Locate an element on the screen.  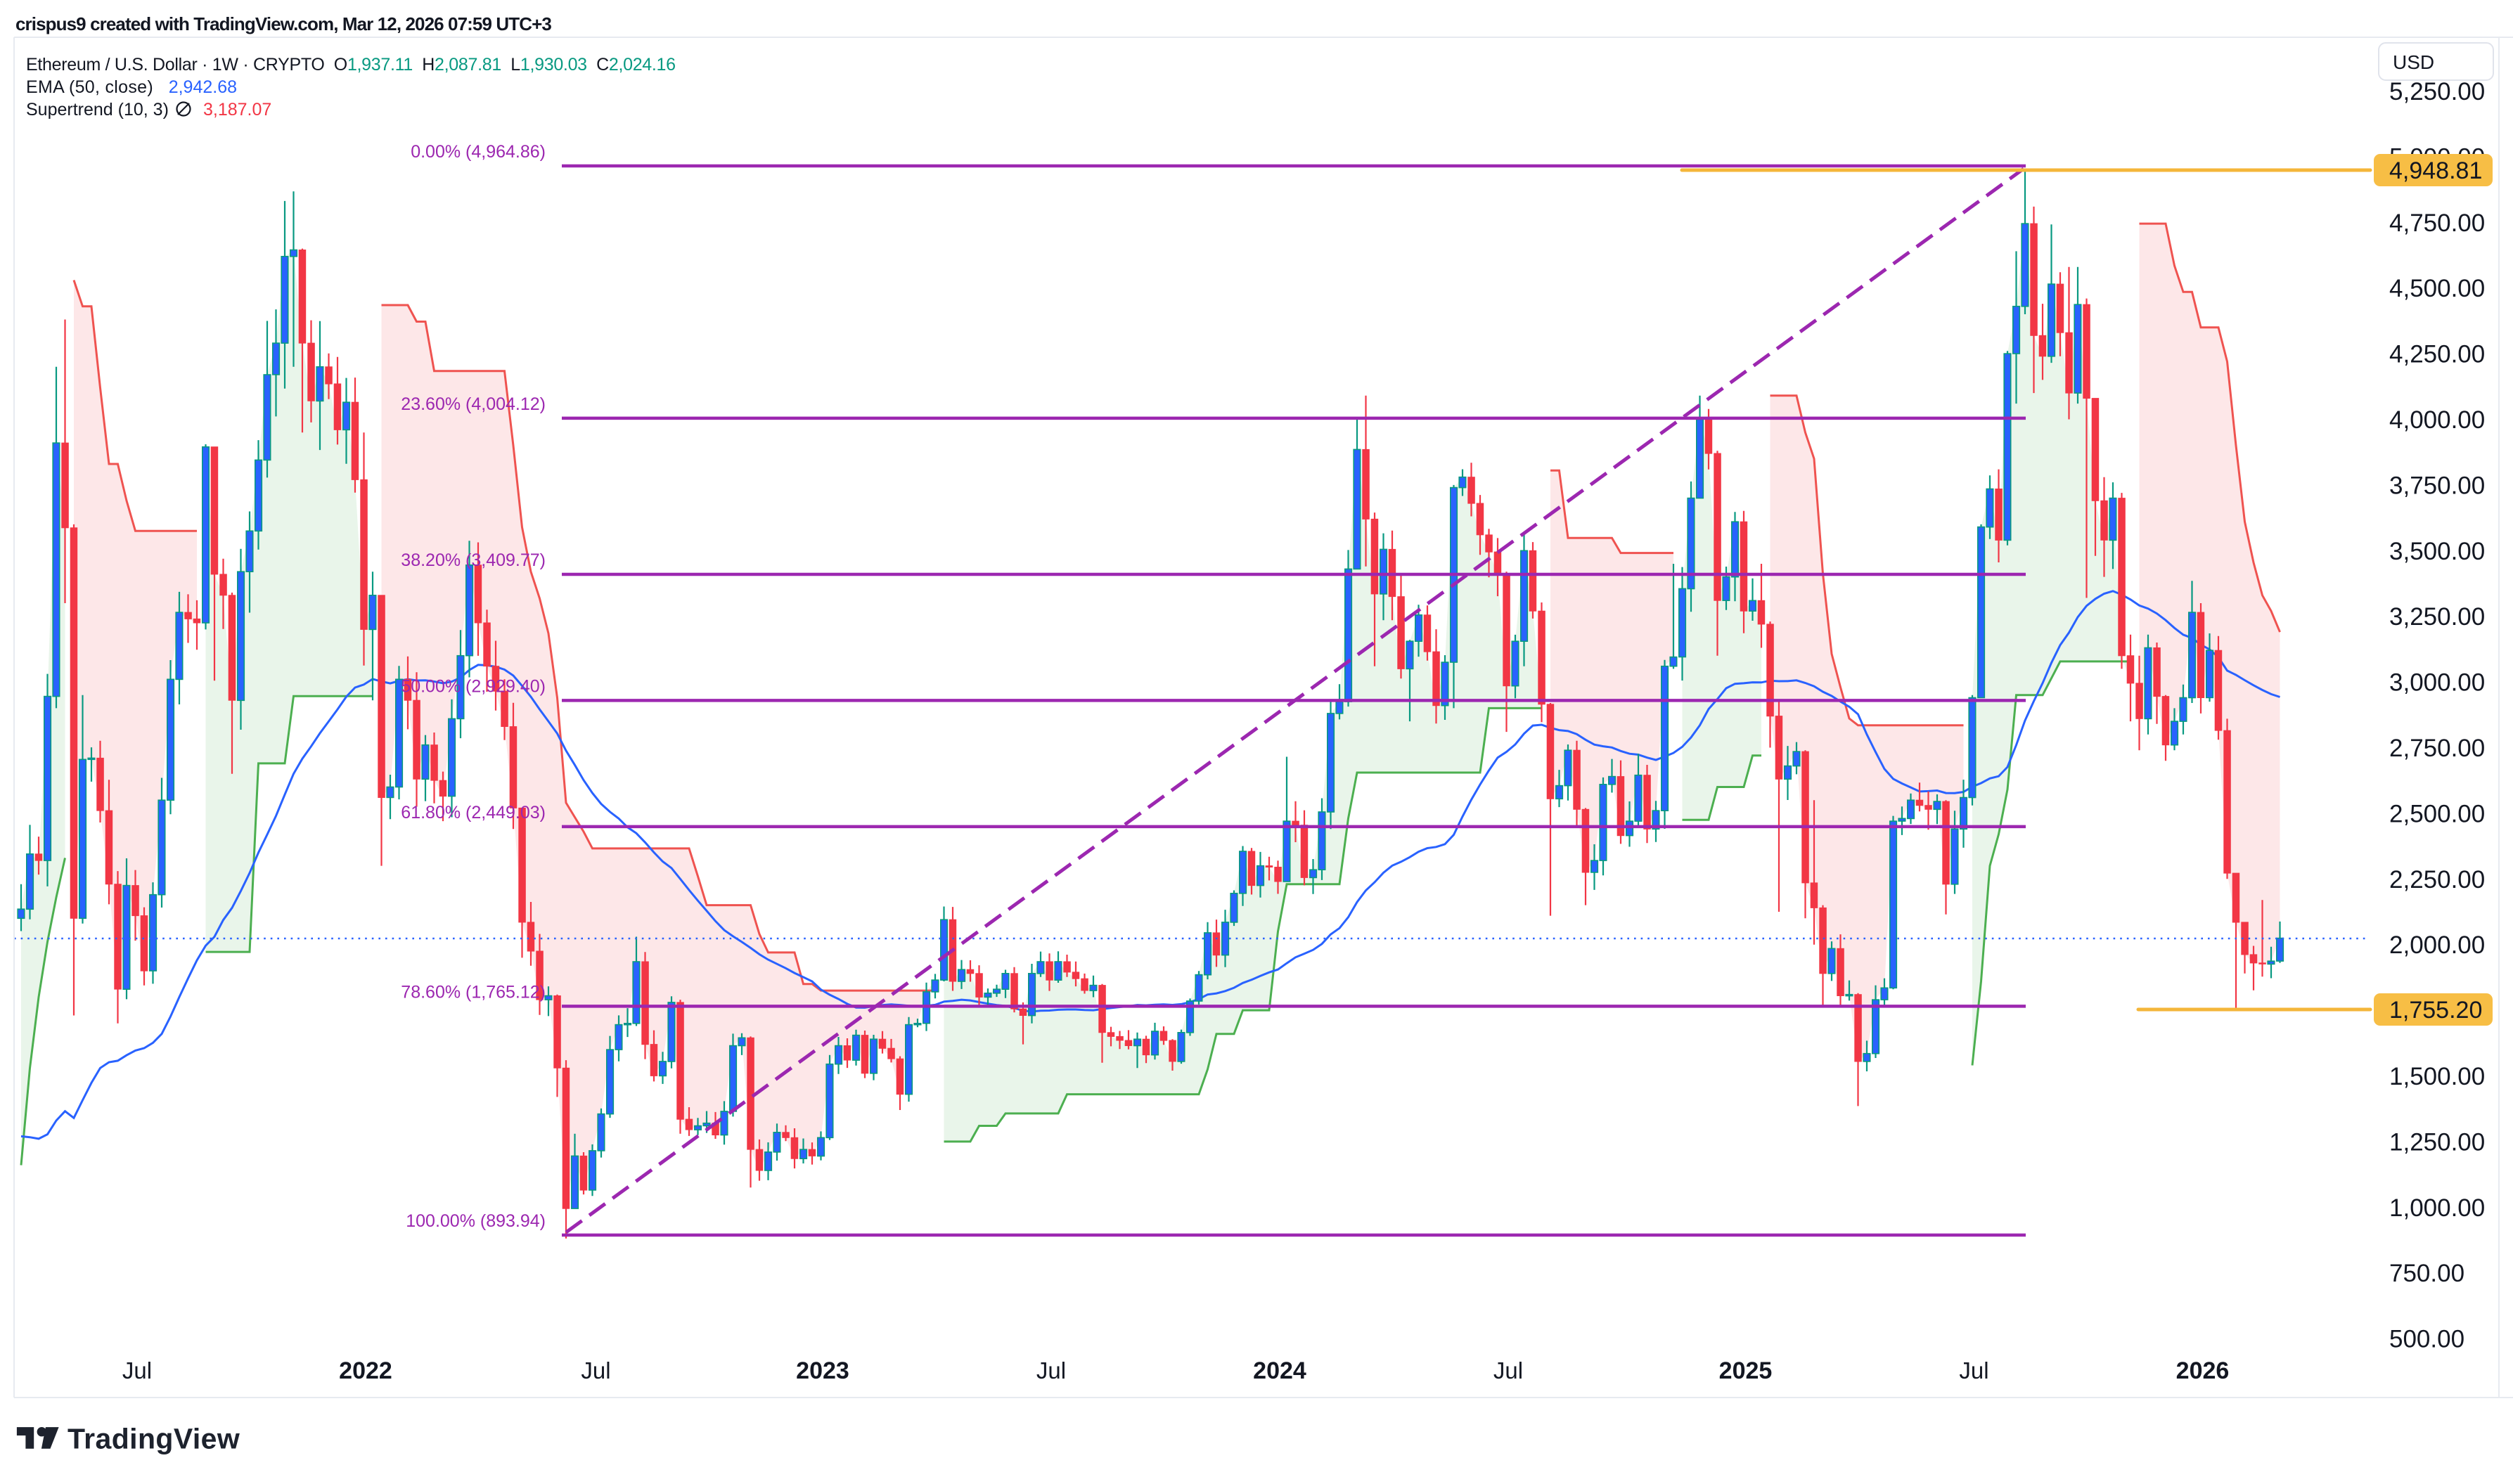
svg-text: 3,750.00 is located at coordinates (2437, 485).